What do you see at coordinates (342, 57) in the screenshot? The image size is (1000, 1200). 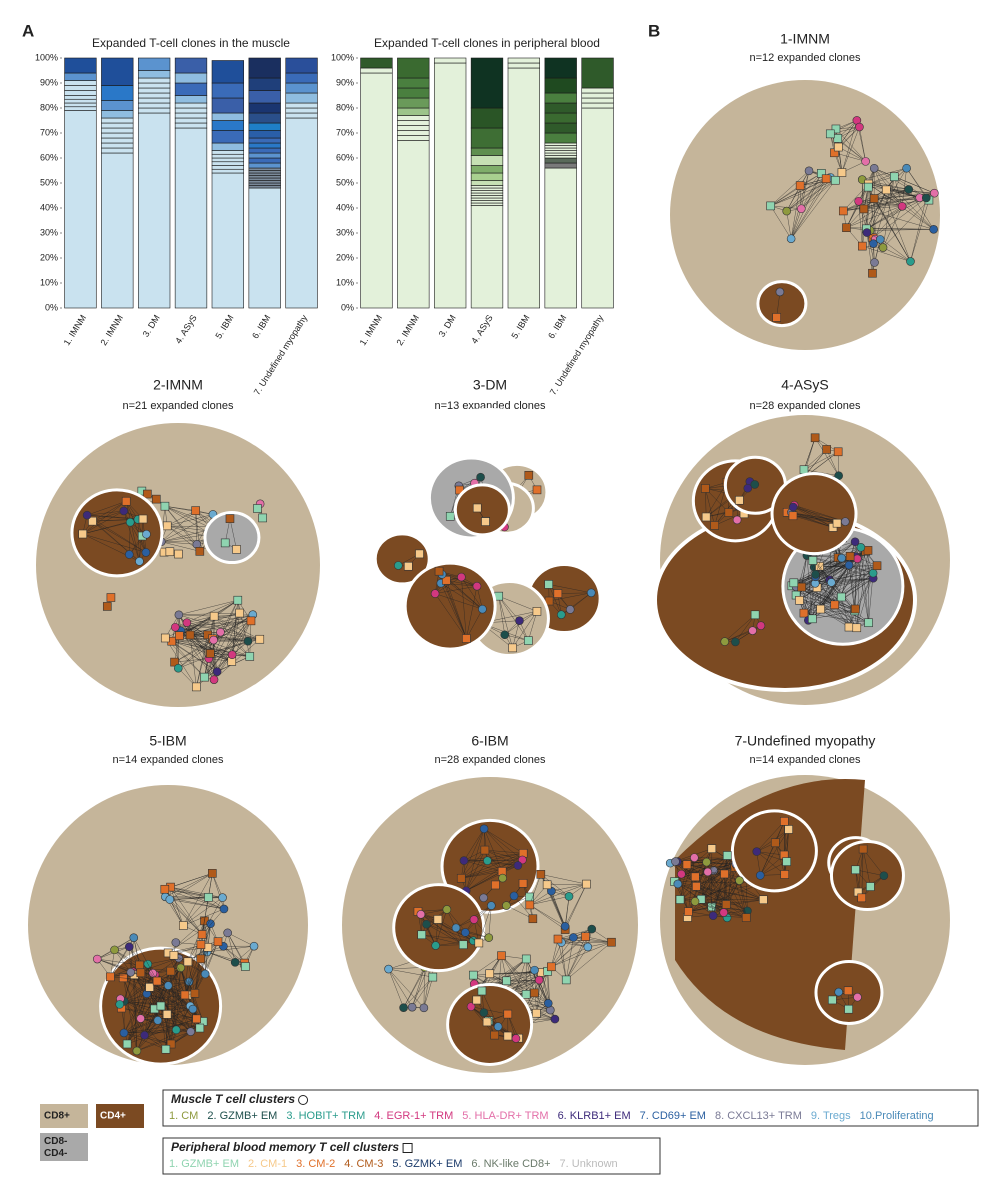 I see `y-tick-label: 100%` at bounding box center [342, 57].